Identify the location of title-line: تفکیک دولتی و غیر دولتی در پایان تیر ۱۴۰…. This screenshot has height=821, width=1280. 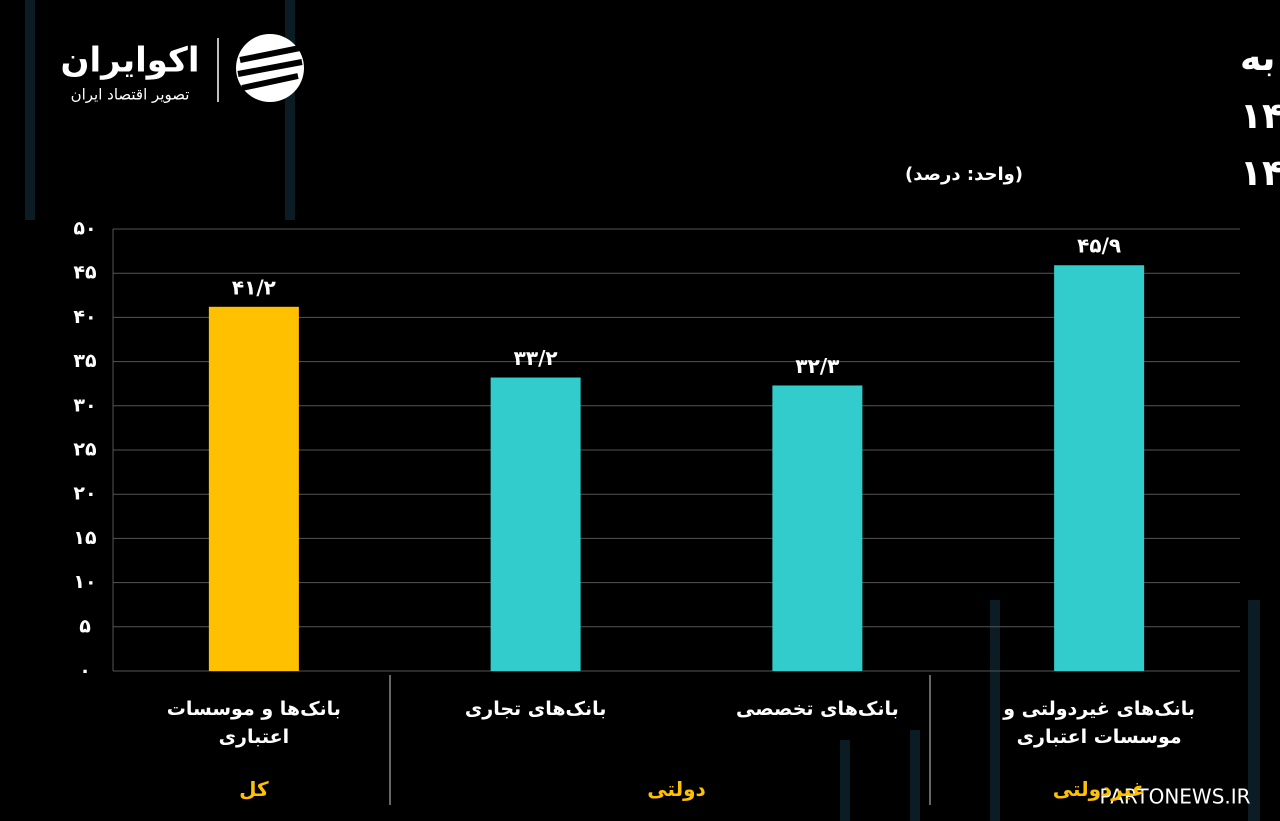
(1260, 116).